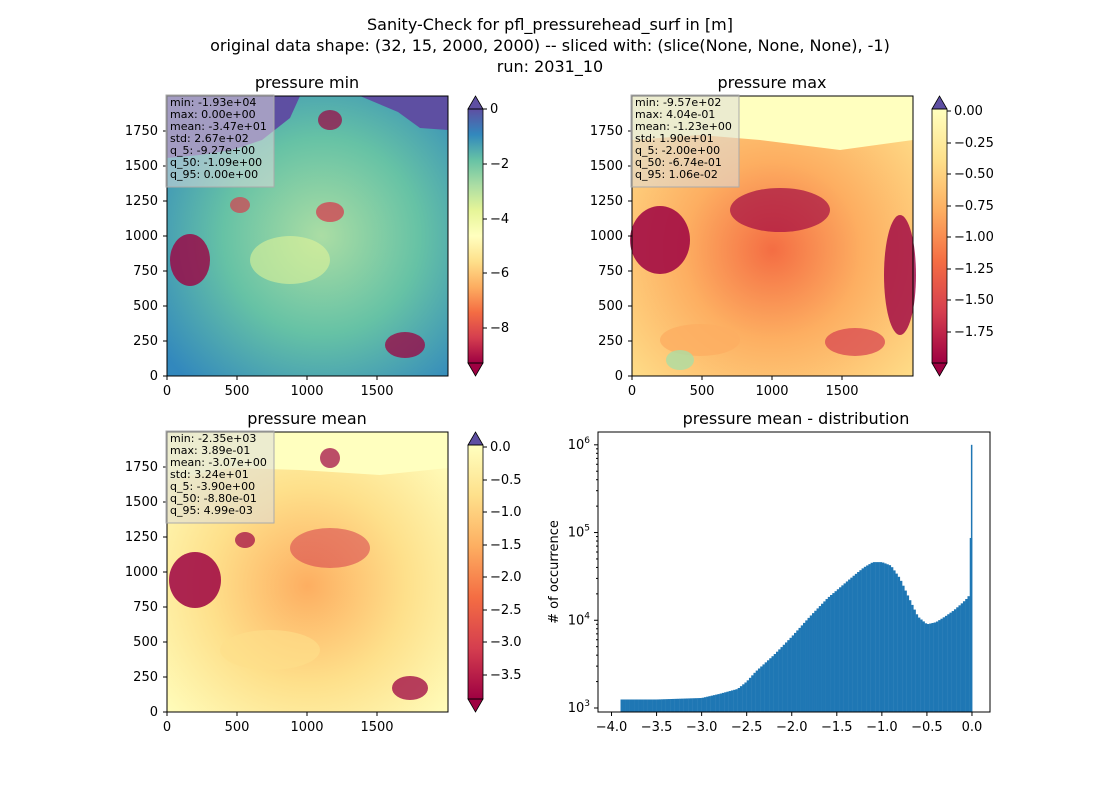  What do you see at coordinates (307, 236) in the screenshot?
I see `heatmap-image` at bounding box center [307, 236].